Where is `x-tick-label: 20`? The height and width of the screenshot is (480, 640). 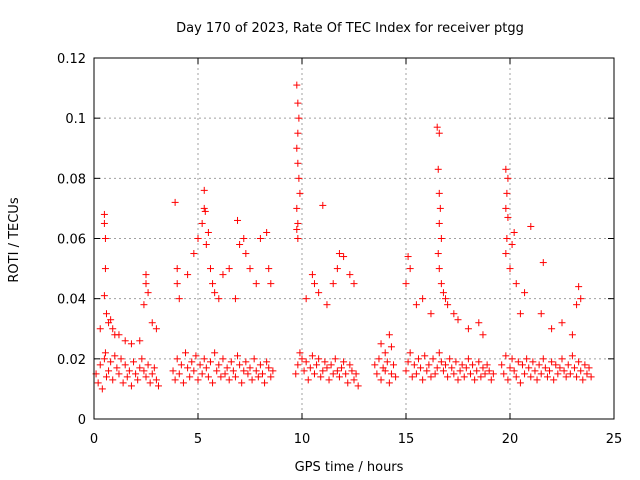 x-tick-label: 20 is located at coordinates (510, 439).